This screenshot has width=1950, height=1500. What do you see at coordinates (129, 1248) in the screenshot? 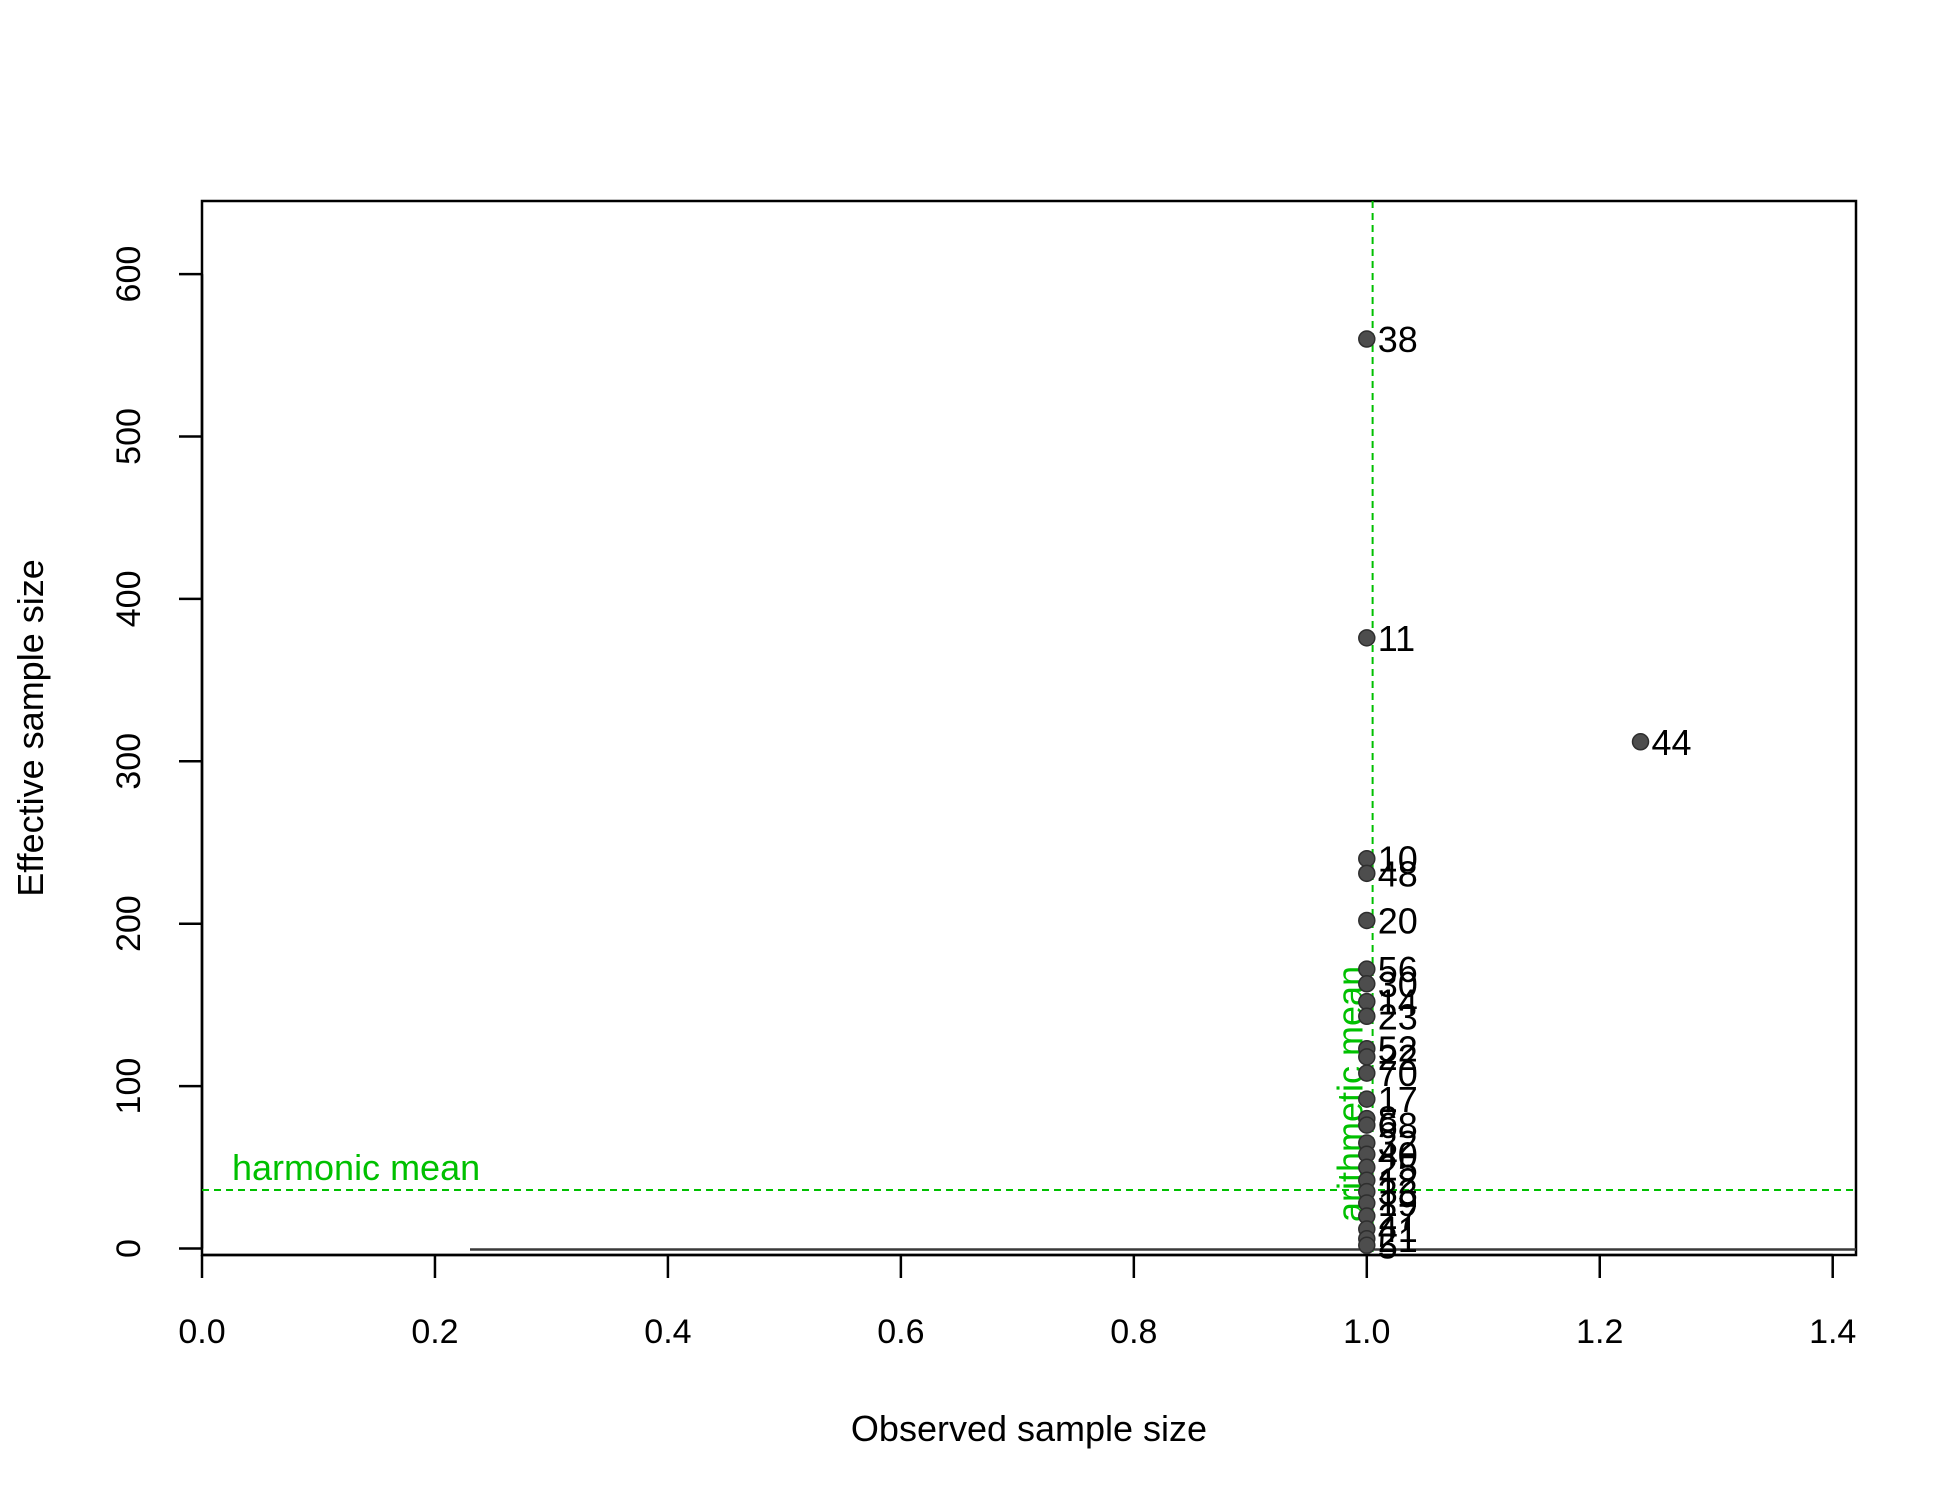
I see `y-tick-label: 0` at bounding box center [129, 1248].